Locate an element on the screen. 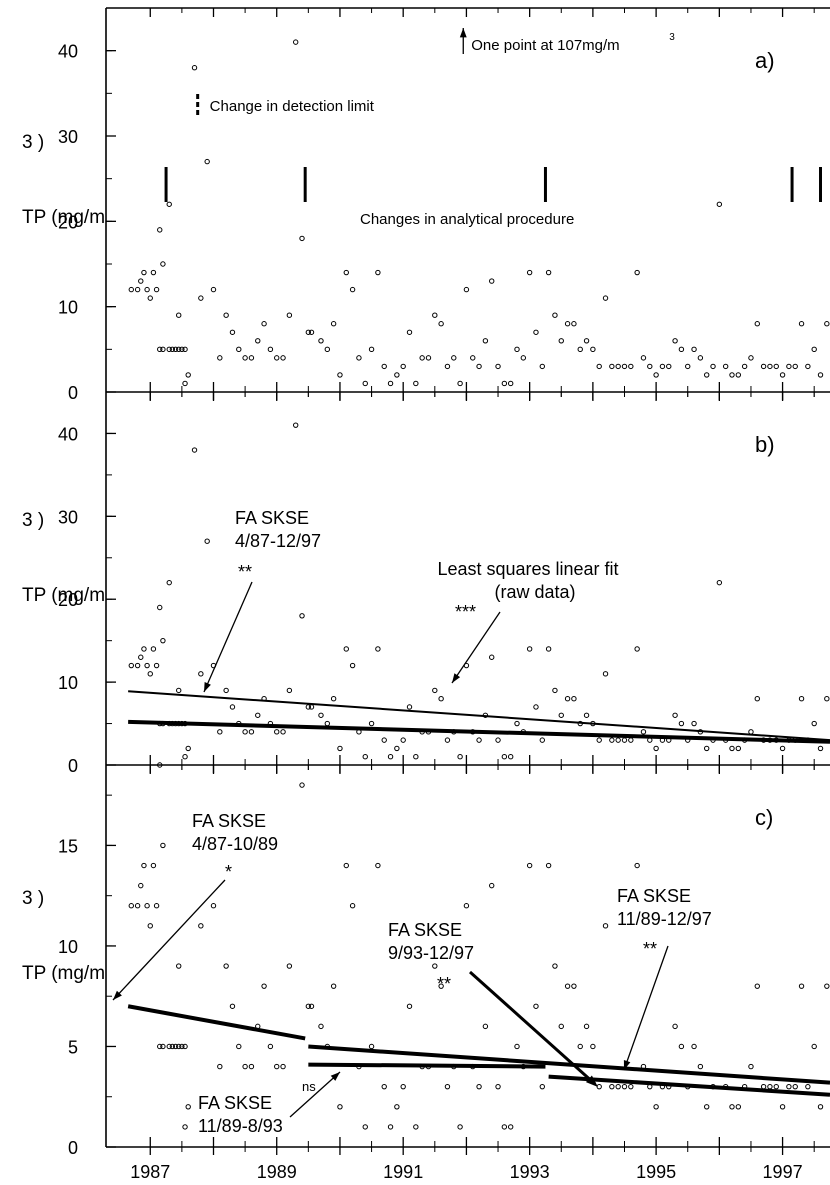 The height and width of the screenshot is (1185, 830). fa4-significance: ns is located at coordinates (309, 1086).